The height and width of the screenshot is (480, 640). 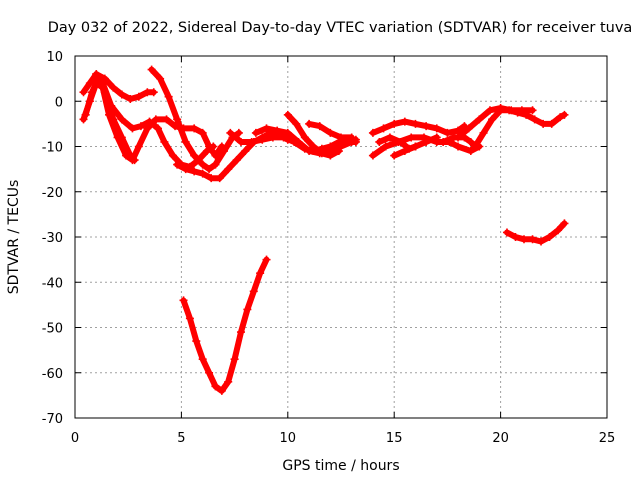 What do you see at coordinates (288, 438) in the screenshot?
I see `x-tick-label: 10` at bounding box center [288, 438].